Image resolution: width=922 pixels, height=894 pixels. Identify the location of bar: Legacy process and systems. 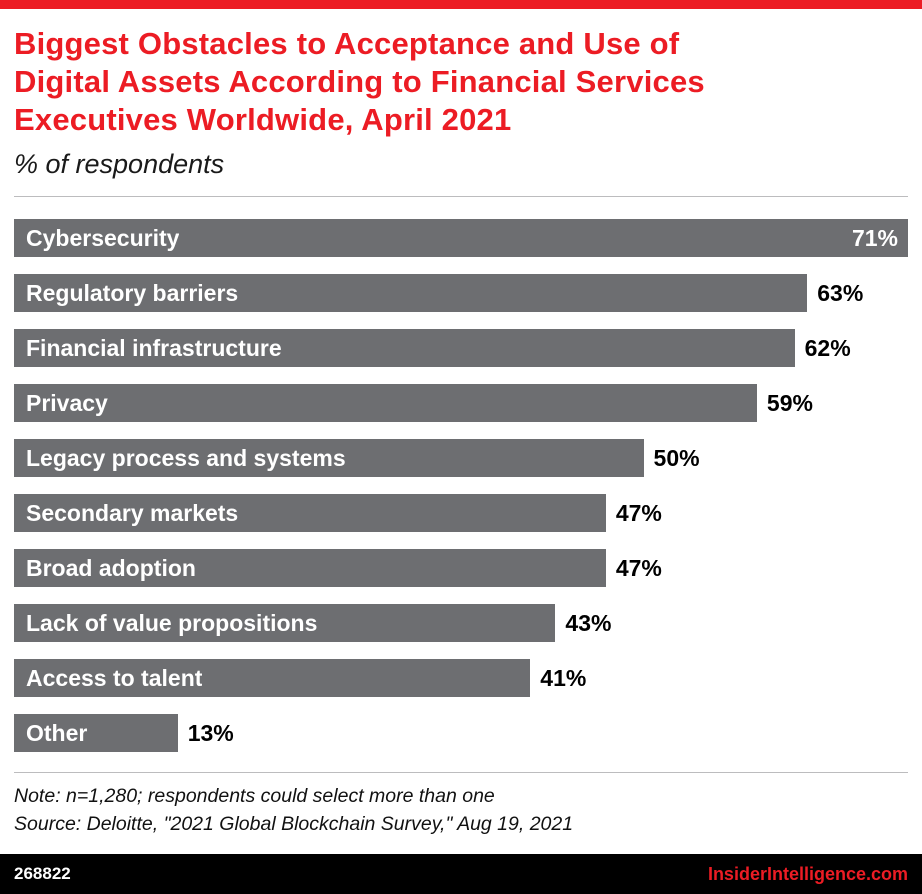
(329, 458).